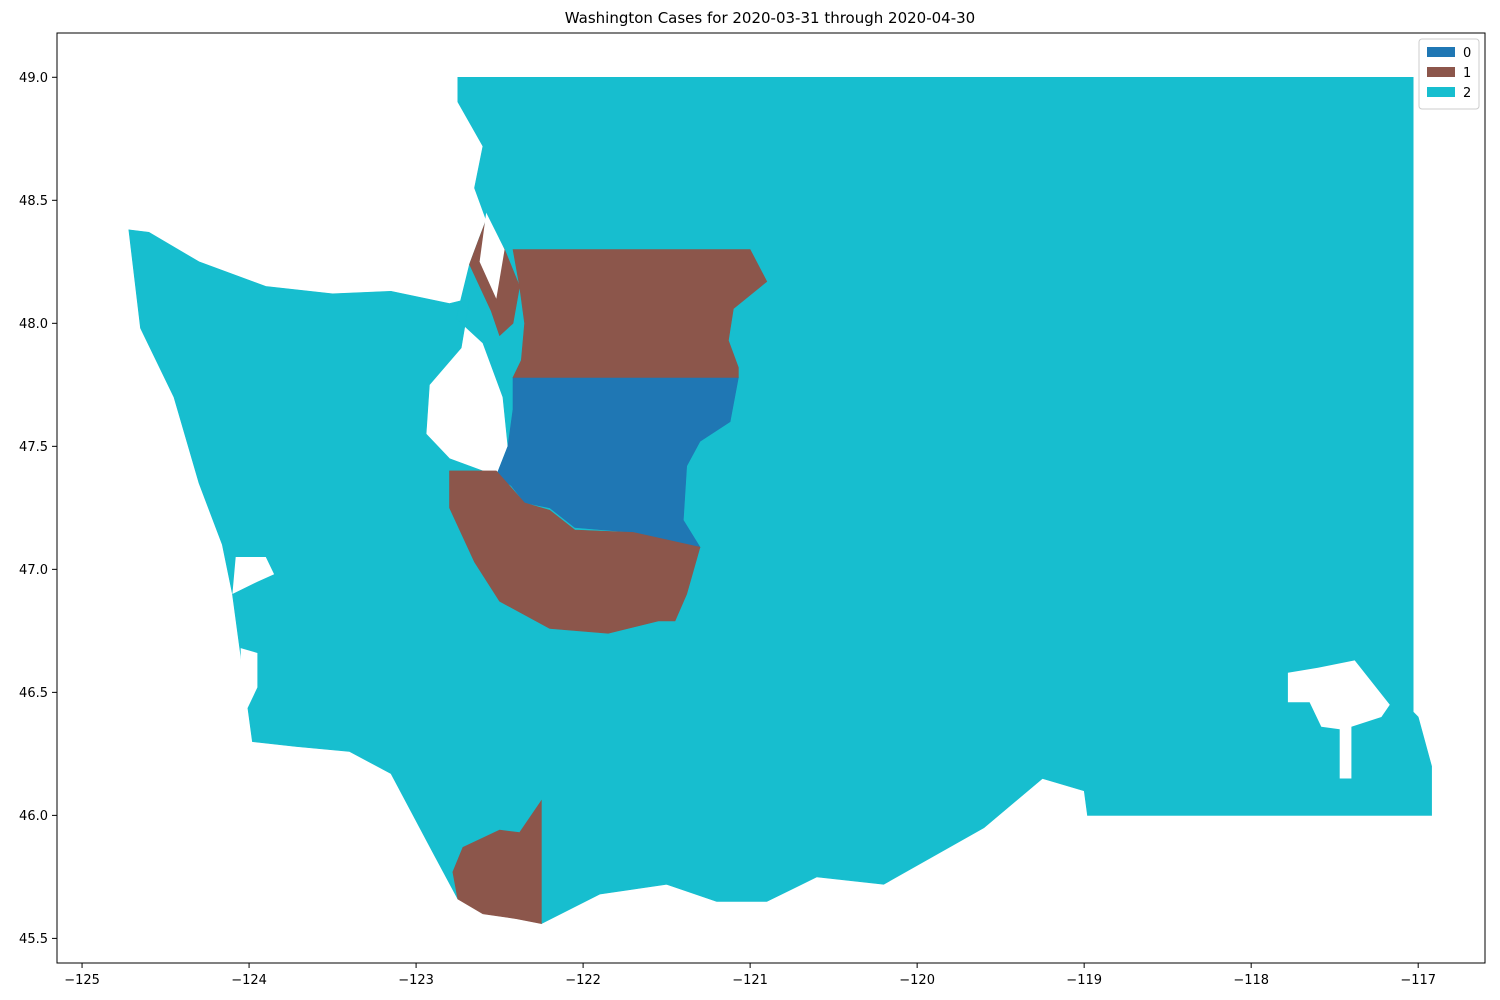 This screenshot has width=1500, height=1000. Describe the element at coordinates (33, 324) in the screenshot. I see `y-tick-label: 48.0` at that location.